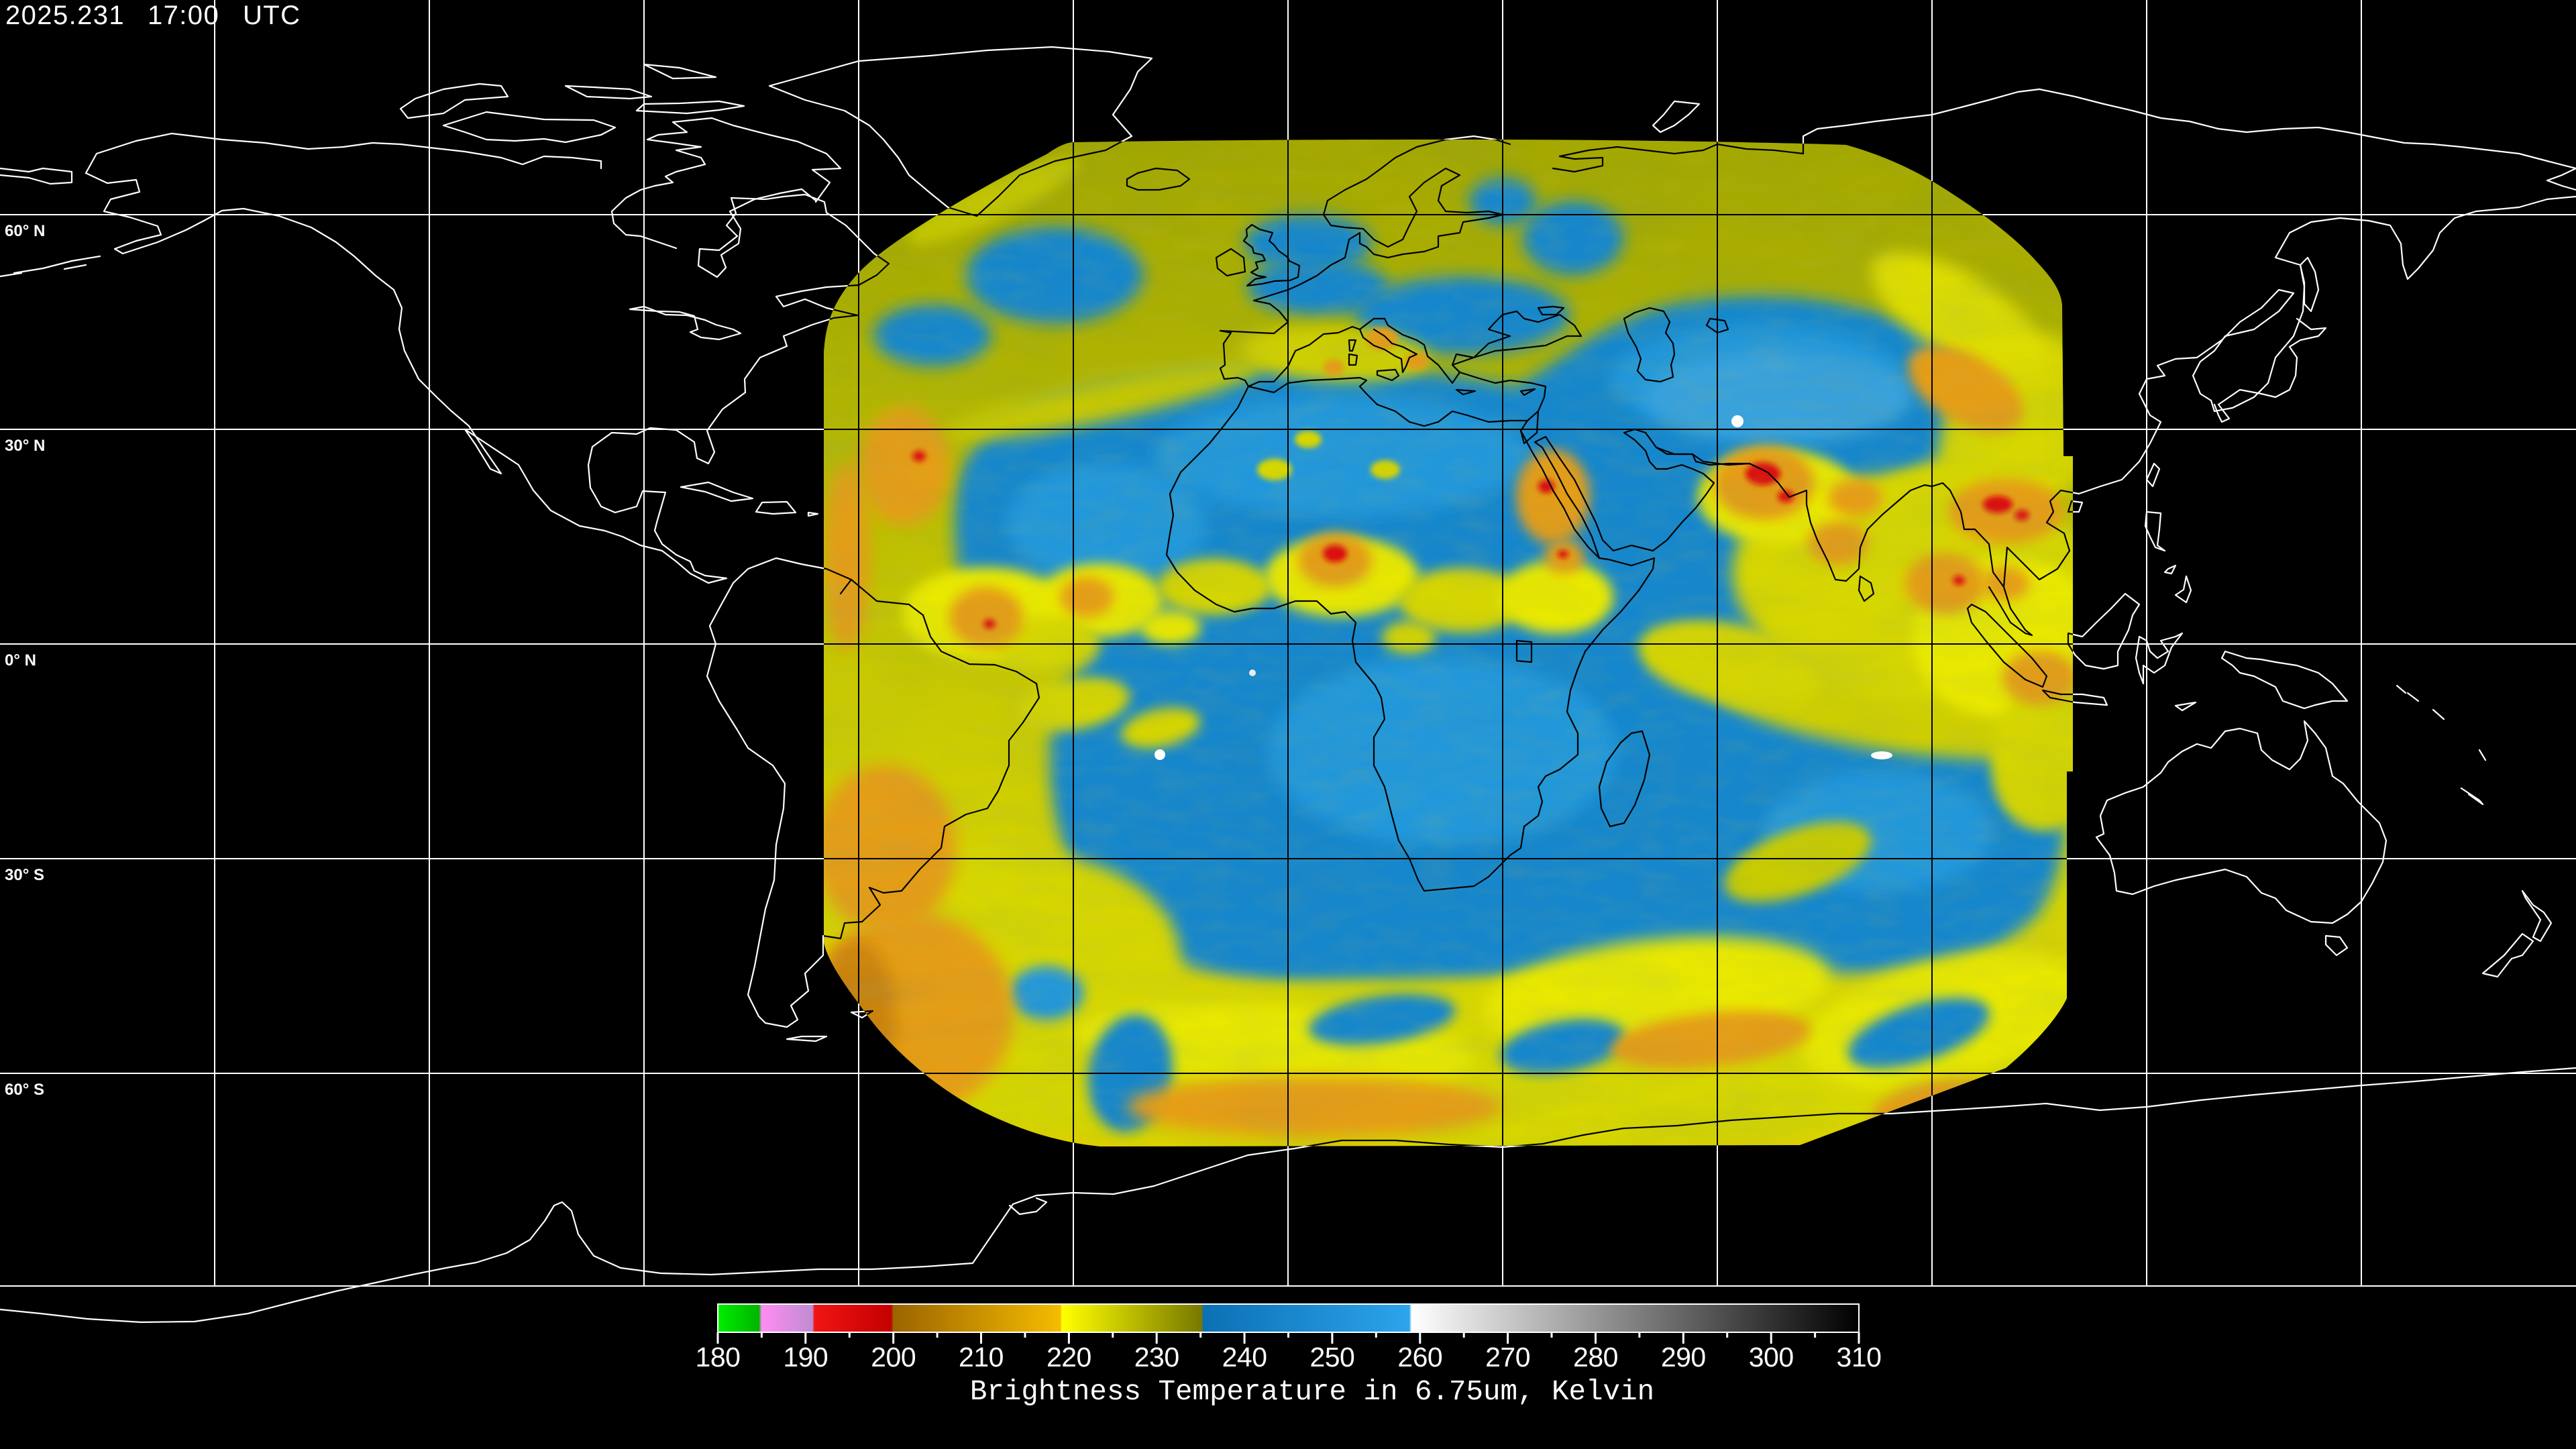  What do you see at coordinates (1771, 1357) in the screenshot?
I see `svg-text: 300` at bounding box center [1771, 1357].